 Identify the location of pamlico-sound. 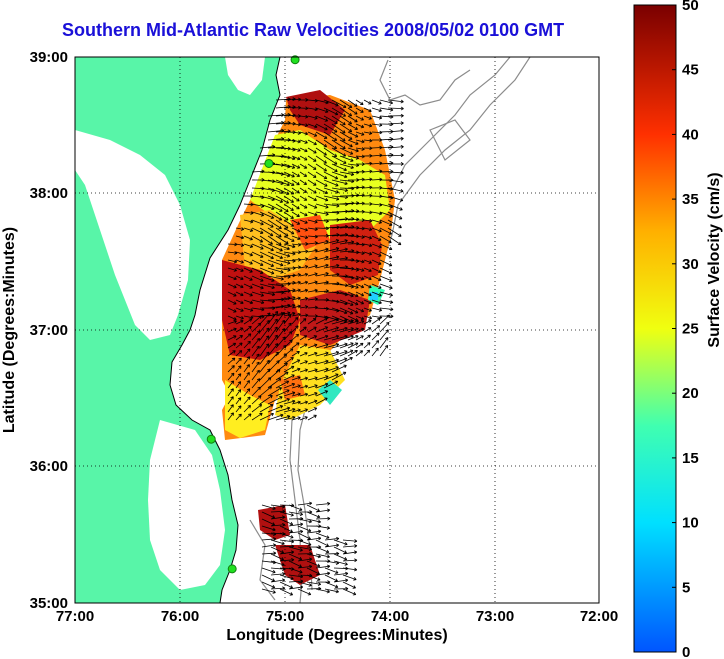
(186, 505).